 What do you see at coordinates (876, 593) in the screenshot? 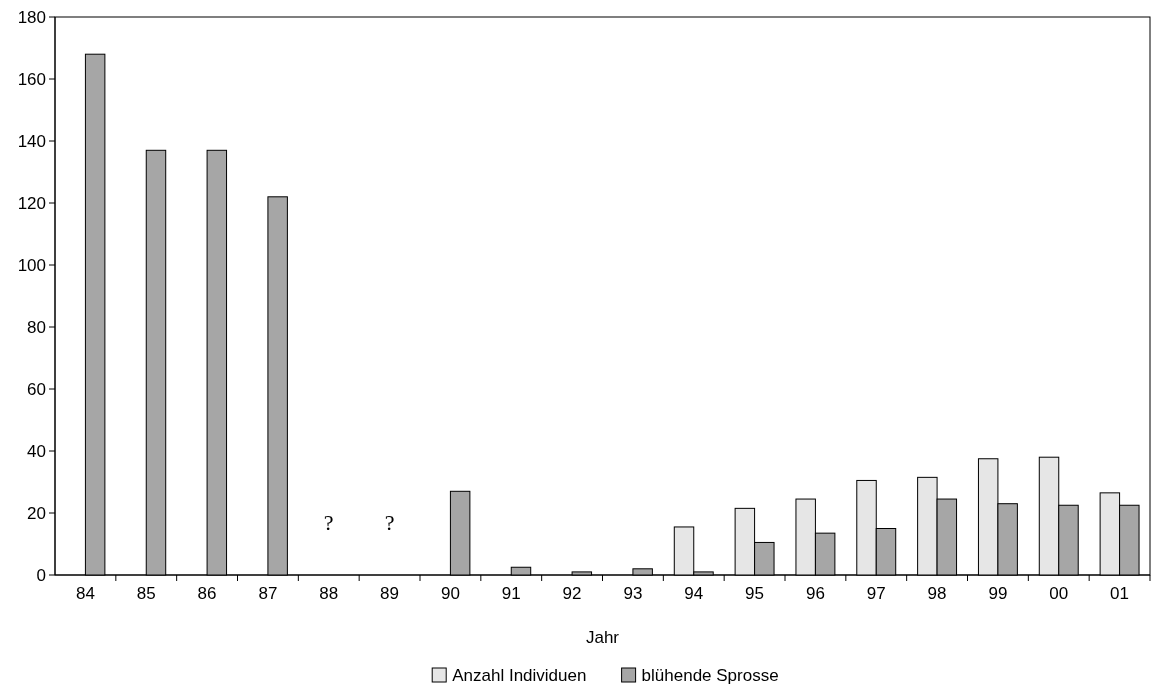
I see `x-tick-label: 97` at bounding box center [876, 593].